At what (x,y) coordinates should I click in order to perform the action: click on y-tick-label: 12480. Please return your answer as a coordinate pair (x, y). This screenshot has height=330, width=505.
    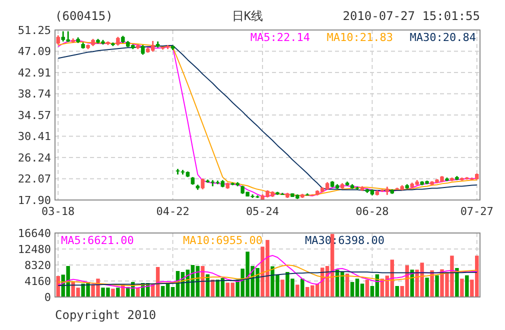
    Looking at the image, I should click on (34, 249).